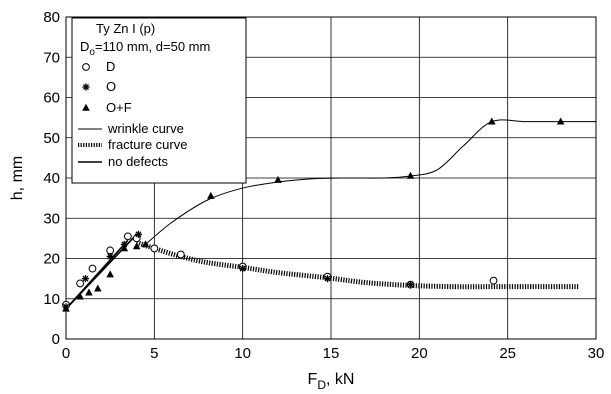 This screenshot has width=611, height=394. What do you see at coordinates (51, 98) in the screenshot?
I see `y-tick-label: 60` at bounding box center [51, 98].